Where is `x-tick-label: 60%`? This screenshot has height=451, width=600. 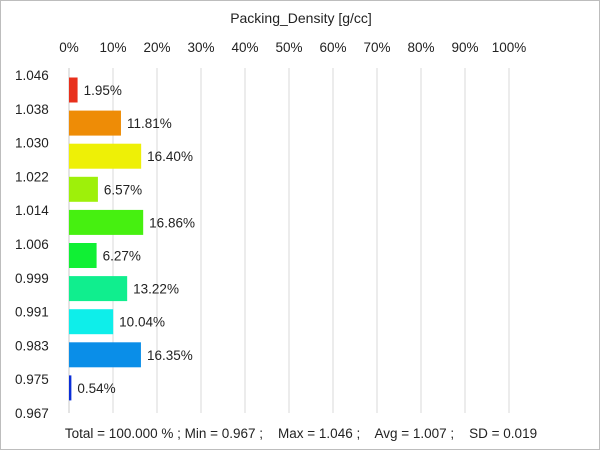 x-tick-label: 60% is located at coordinates (332, 47).